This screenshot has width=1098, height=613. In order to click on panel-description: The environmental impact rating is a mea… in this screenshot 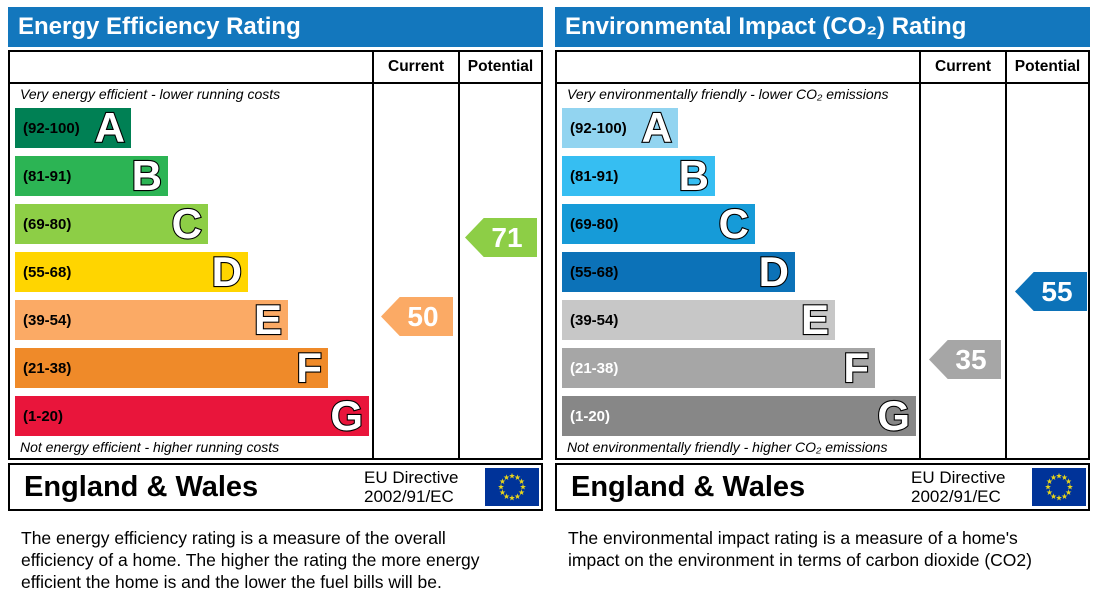, I will do `click(800, 549)`.